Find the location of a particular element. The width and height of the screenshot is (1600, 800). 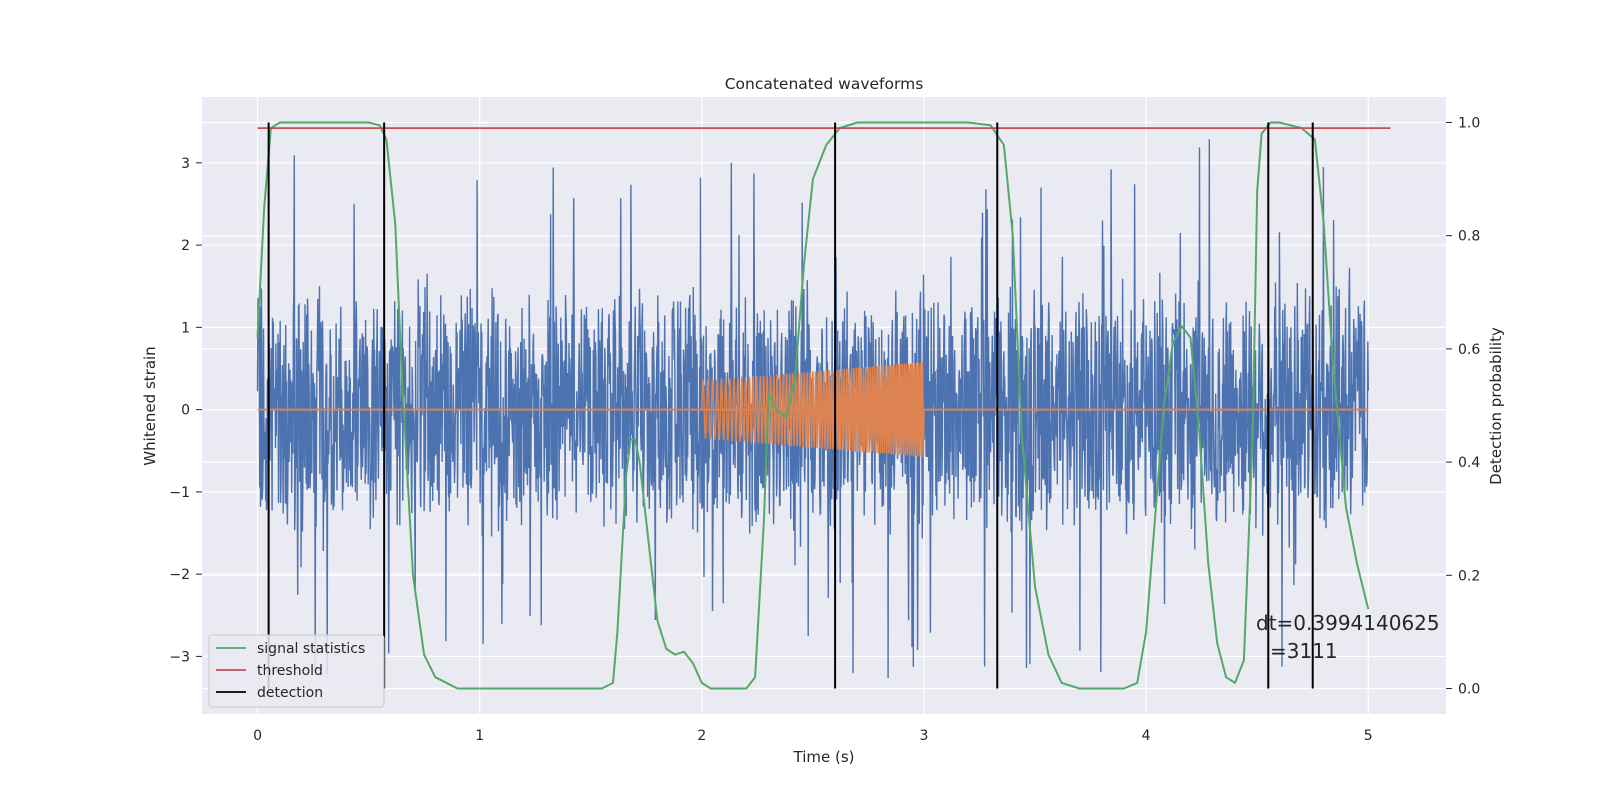

strain-chirp-line is located at coordinates (813, 410).